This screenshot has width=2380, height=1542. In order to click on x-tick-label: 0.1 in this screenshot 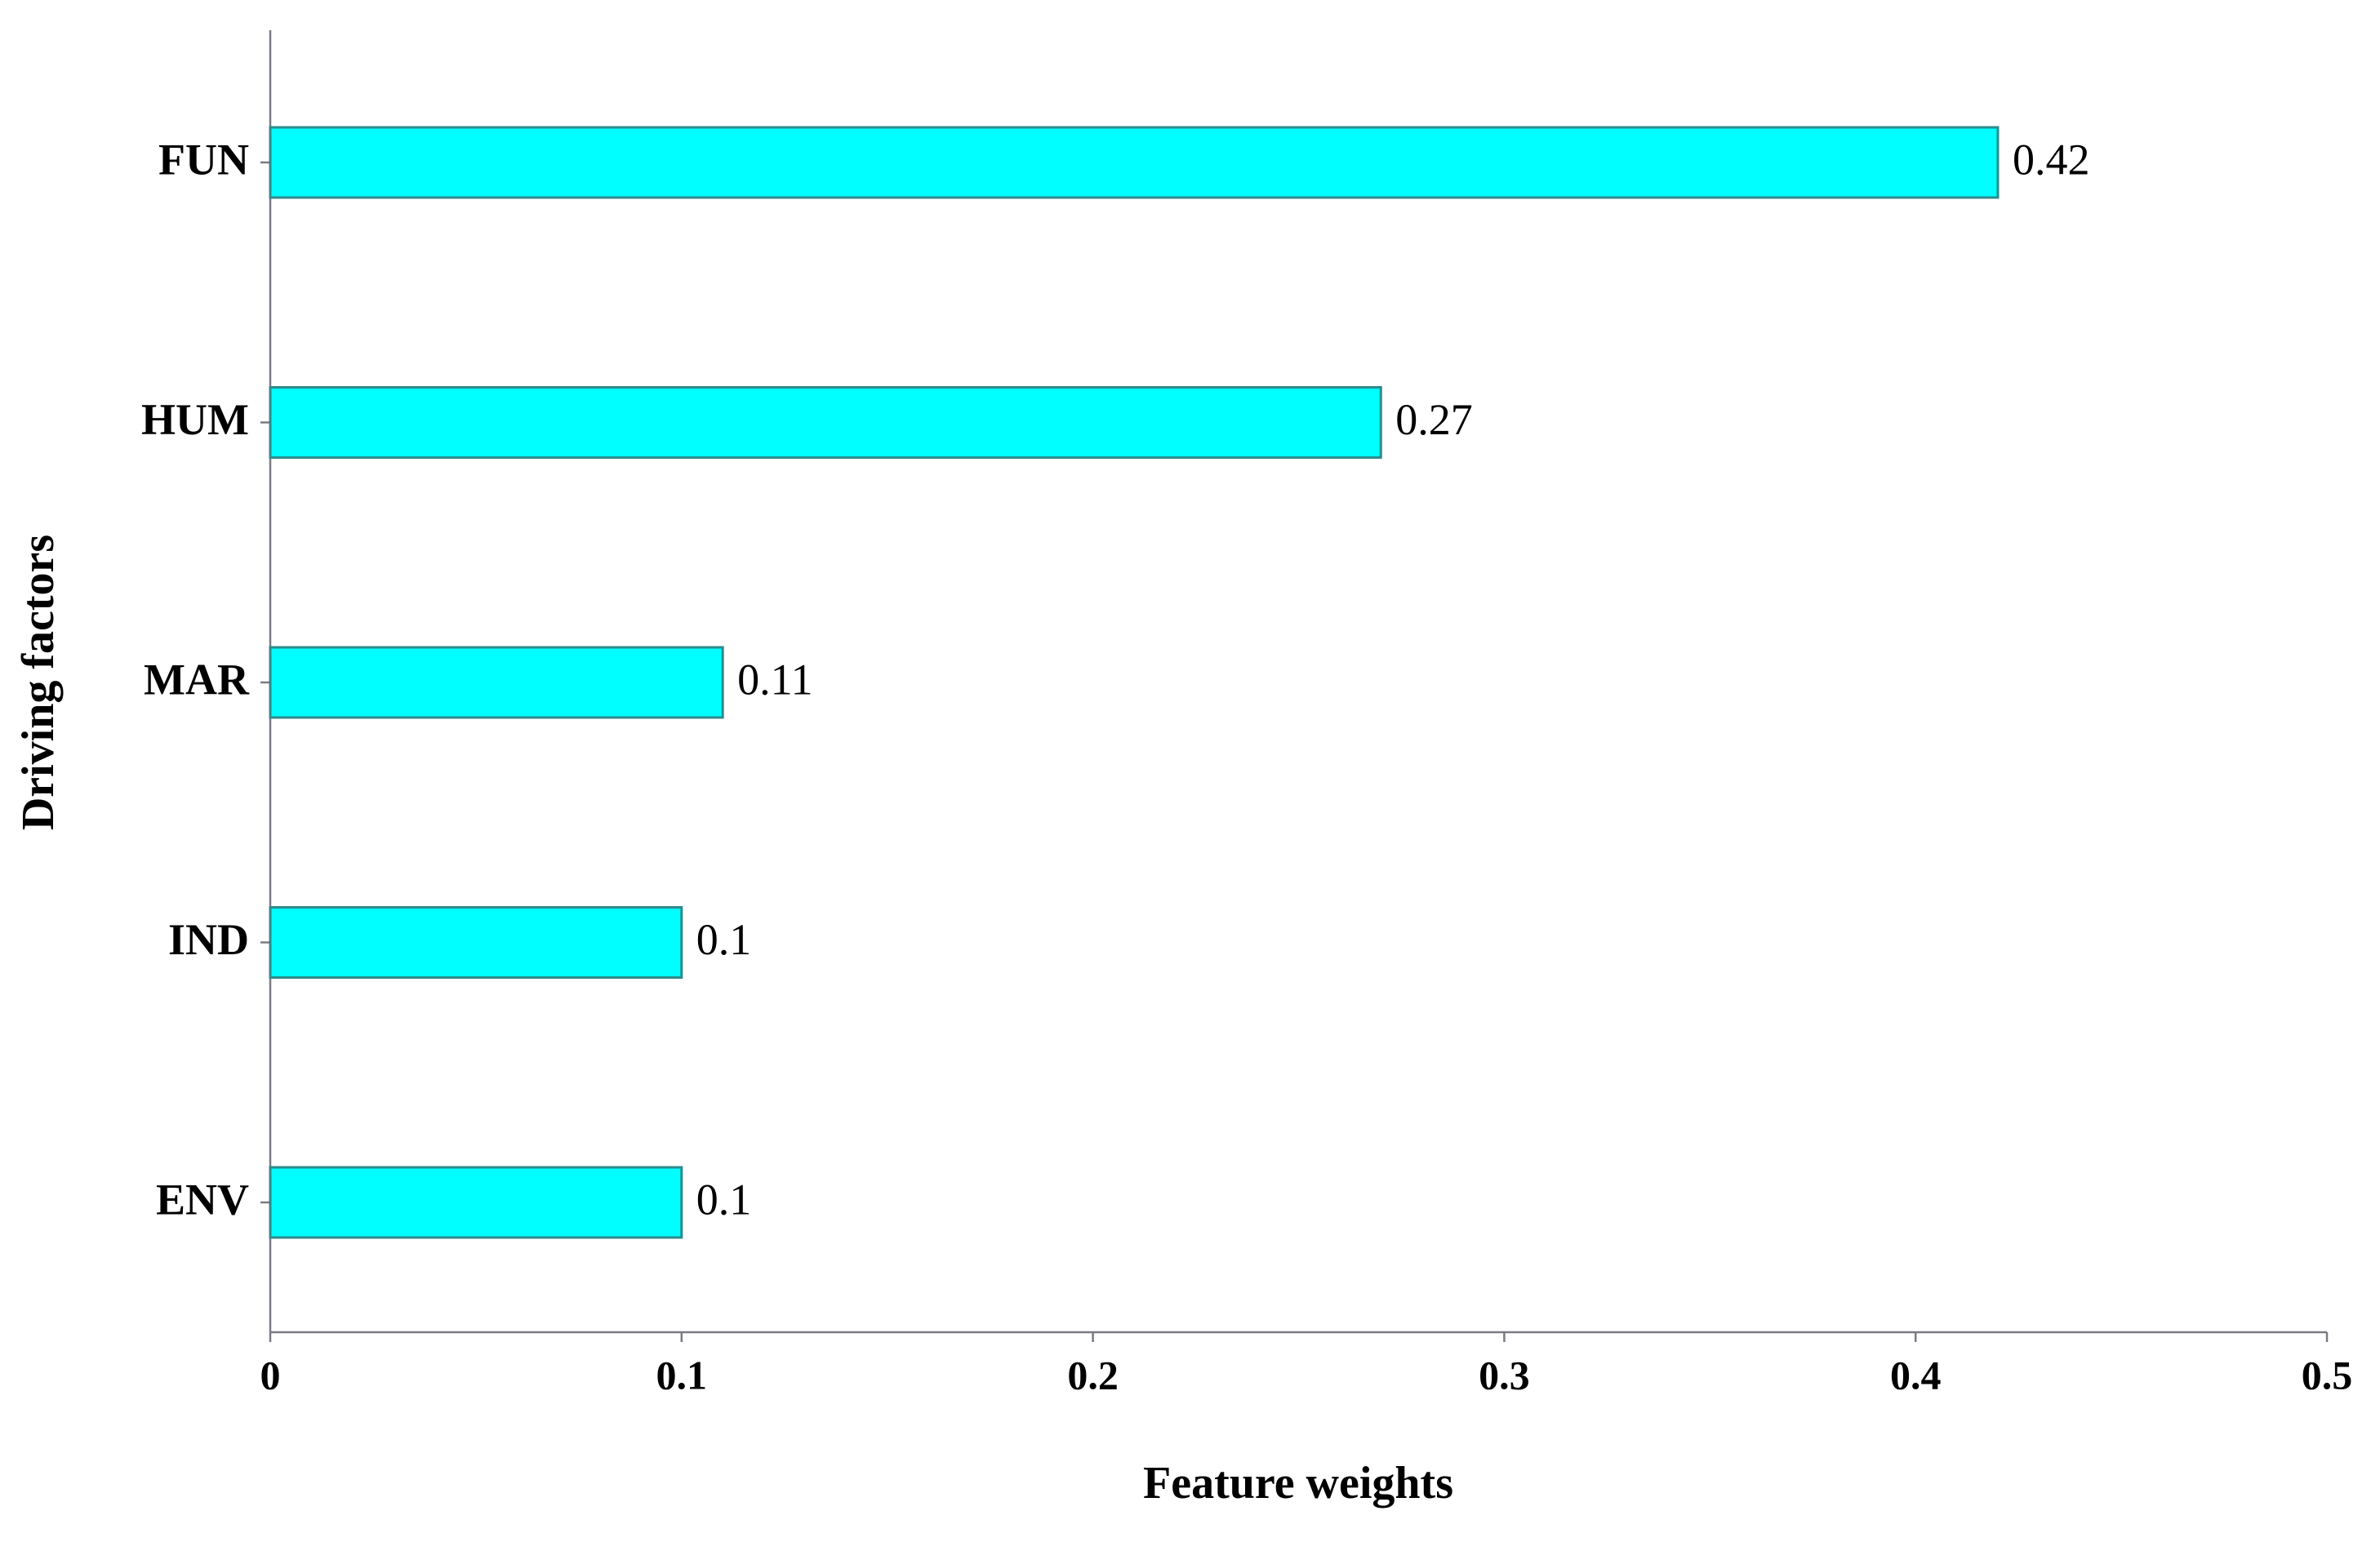, I will do `click(682, 1375)`.